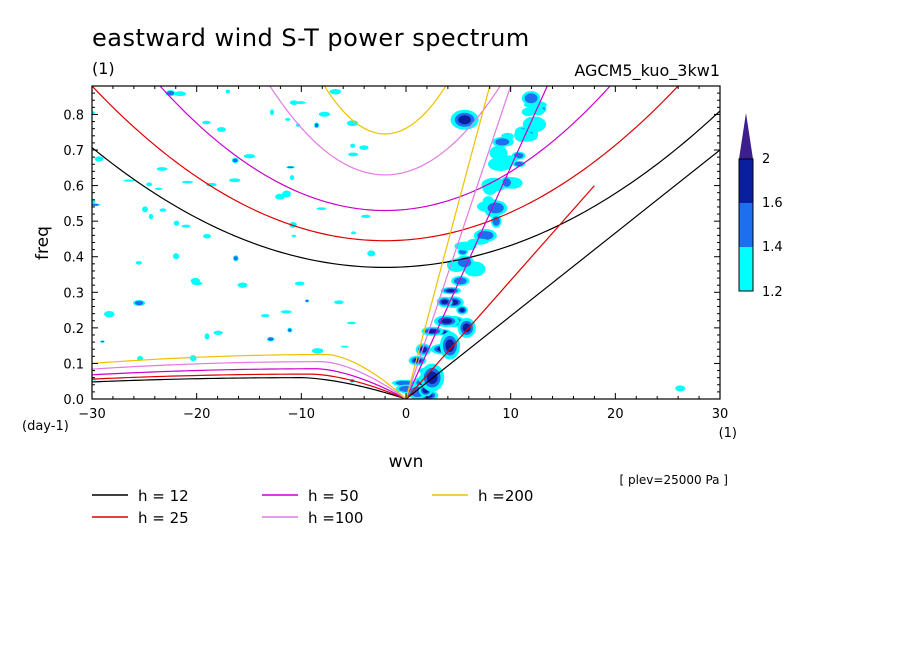  I want to click on eig-curve-h50, so click(385, 149).